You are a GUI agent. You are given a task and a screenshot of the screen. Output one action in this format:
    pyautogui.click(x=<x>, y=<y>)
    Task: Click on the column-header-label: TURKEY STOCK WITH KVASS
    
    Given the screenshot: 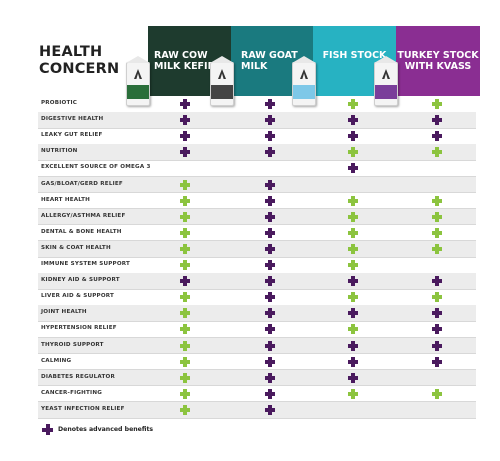 What is the action you would take?
    pyautogui.click(x=438, y=61)
    